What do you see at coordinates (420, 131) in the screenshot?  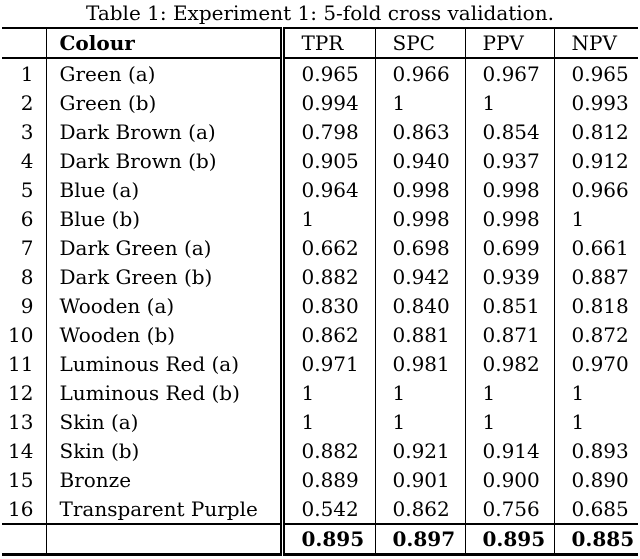 I see `row-spc-value: 0.863` at bounding box center [420, 131].